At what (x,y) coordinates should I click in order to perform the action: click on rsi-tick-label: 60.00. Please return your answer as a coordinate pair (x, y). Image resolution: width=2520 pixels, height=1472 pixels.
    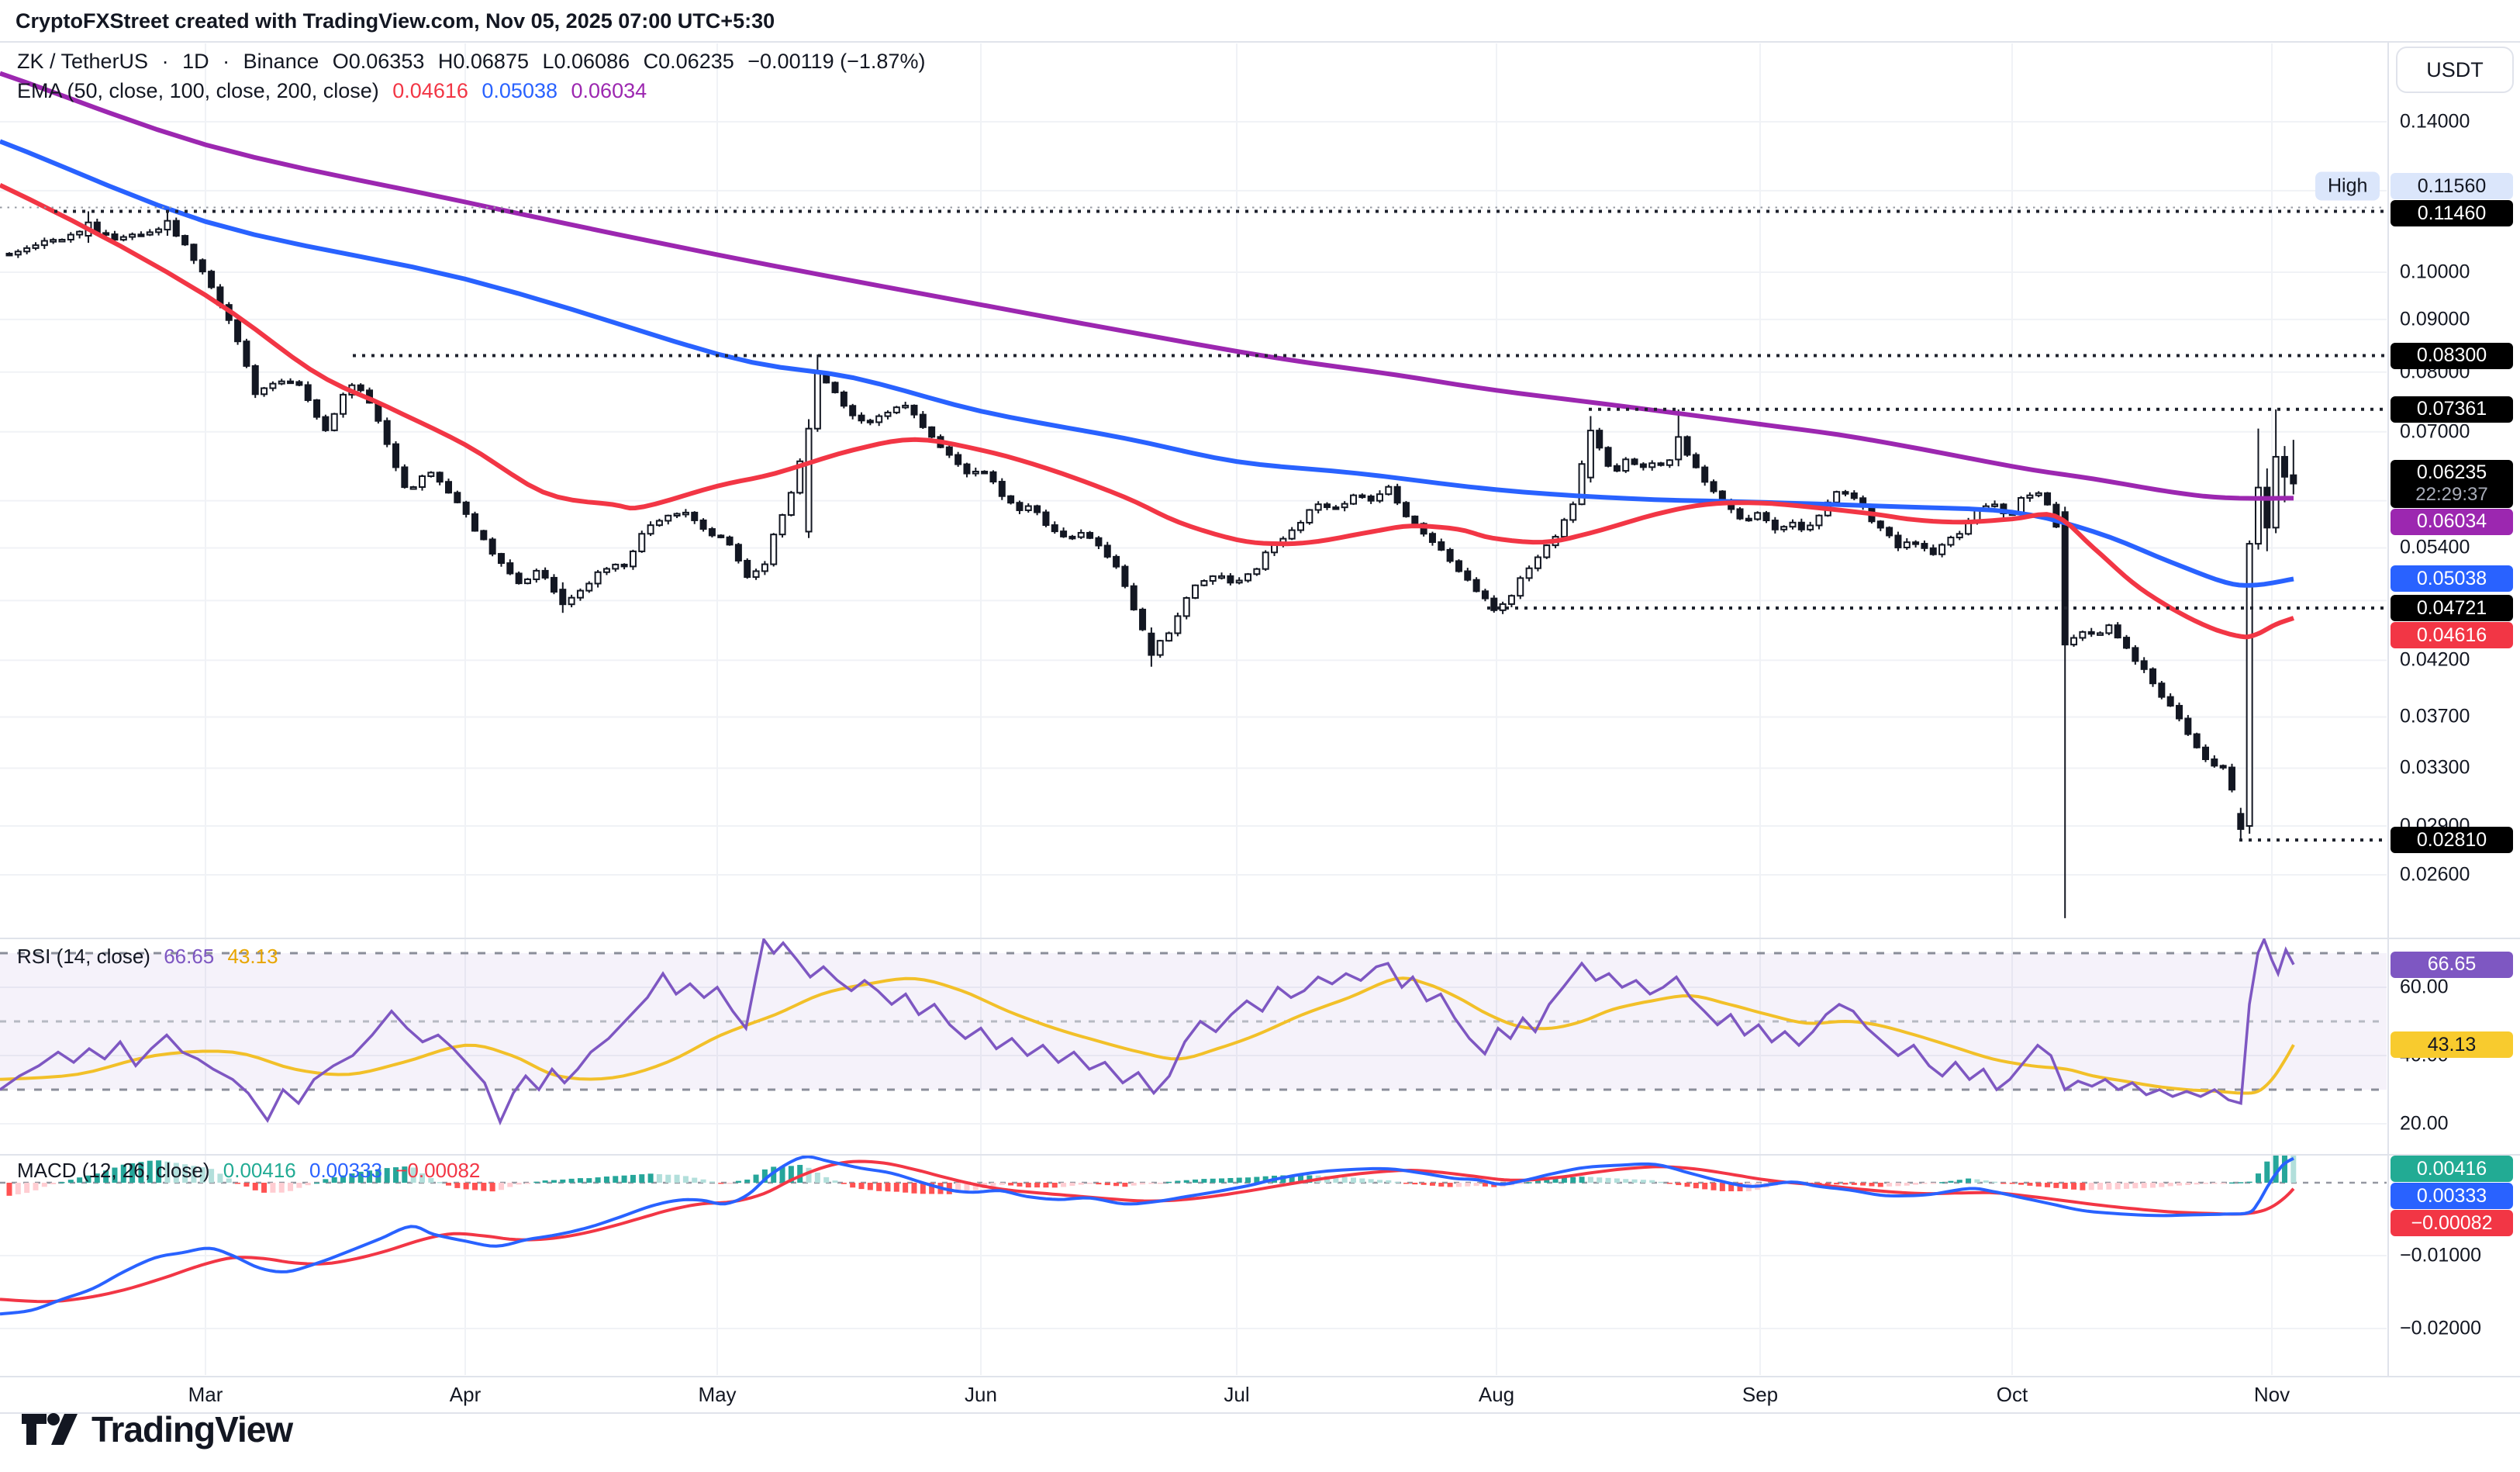
    Looking at the image, I should click on (2424, 987).